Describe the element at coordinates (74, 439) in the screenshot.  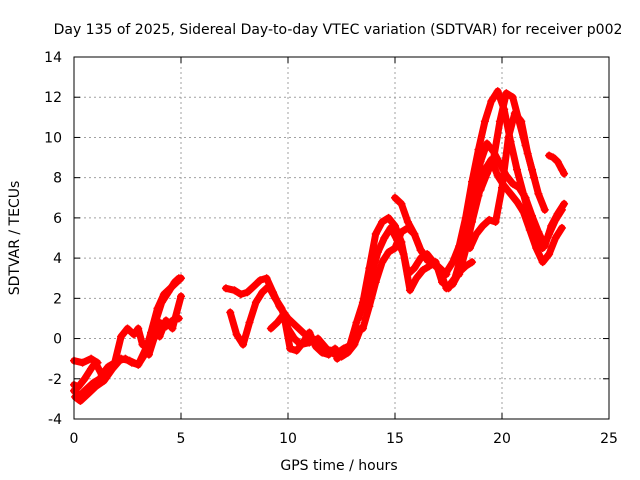
I see `x-tick-label: 0` at that location.